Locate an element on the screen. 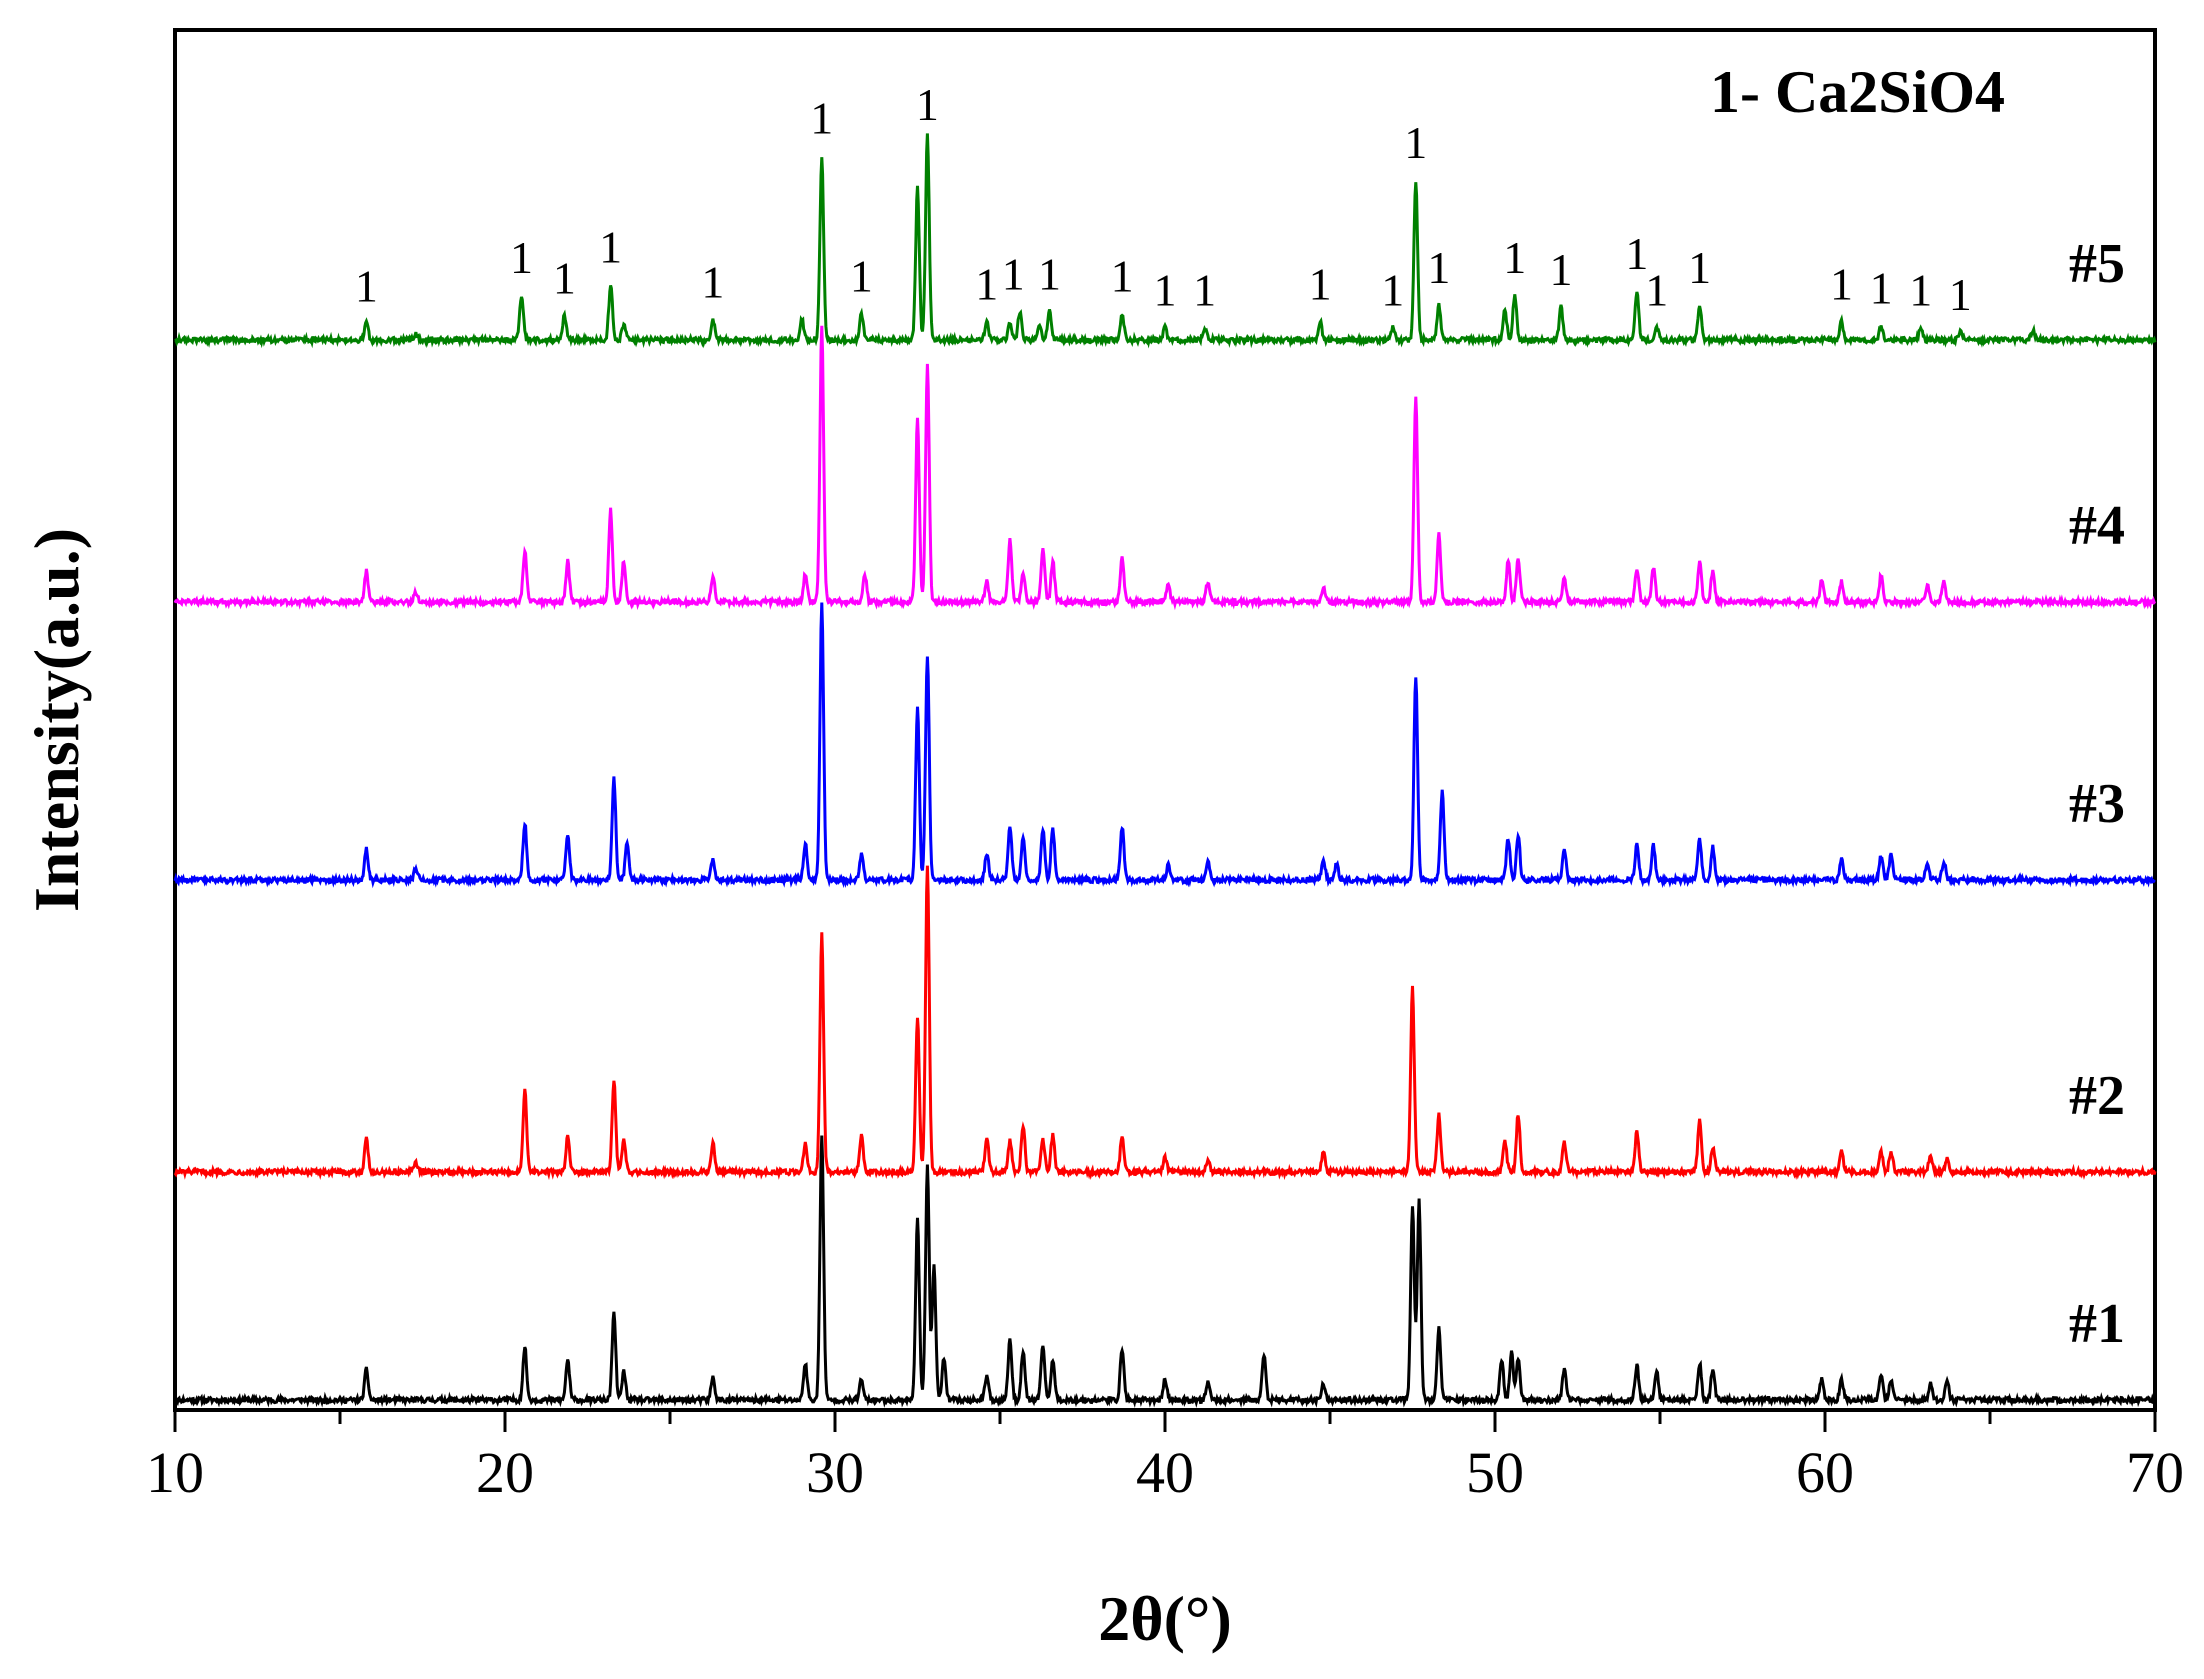  x-axis: 10 20 30 40 50 60 70 is located at coordinates (1165, 1457).